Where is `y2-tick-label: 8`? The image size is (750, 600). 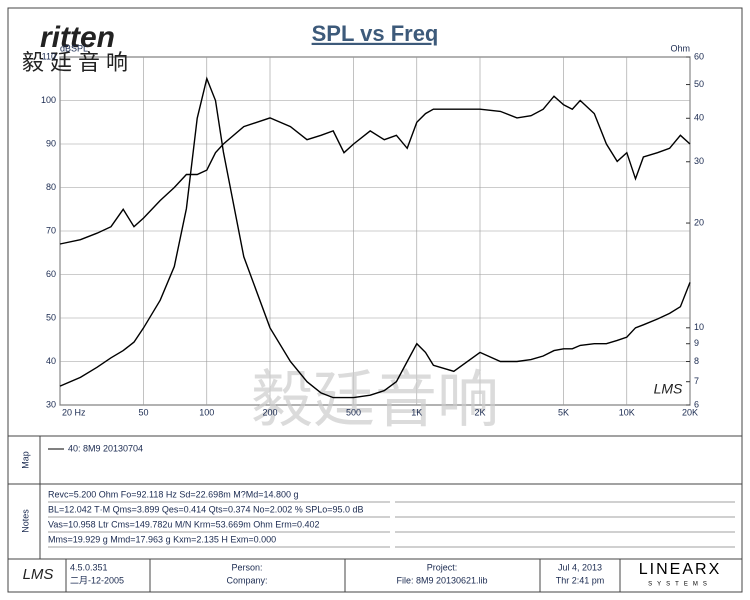 y2-tick-label: 8 is located at coordinates (696, 361).